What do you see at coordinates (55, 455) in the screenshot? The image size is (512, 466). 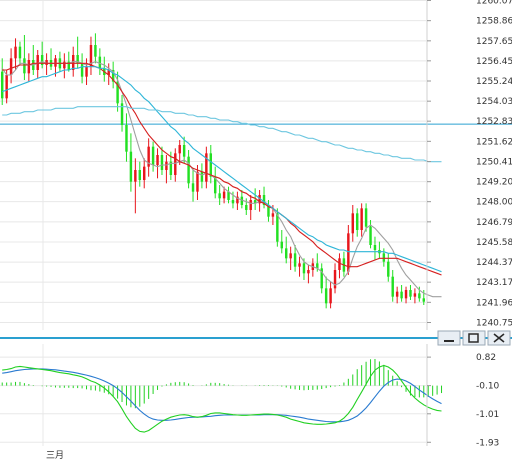 I see `x-axis-label: 三月` at bounding box center [55, 455].